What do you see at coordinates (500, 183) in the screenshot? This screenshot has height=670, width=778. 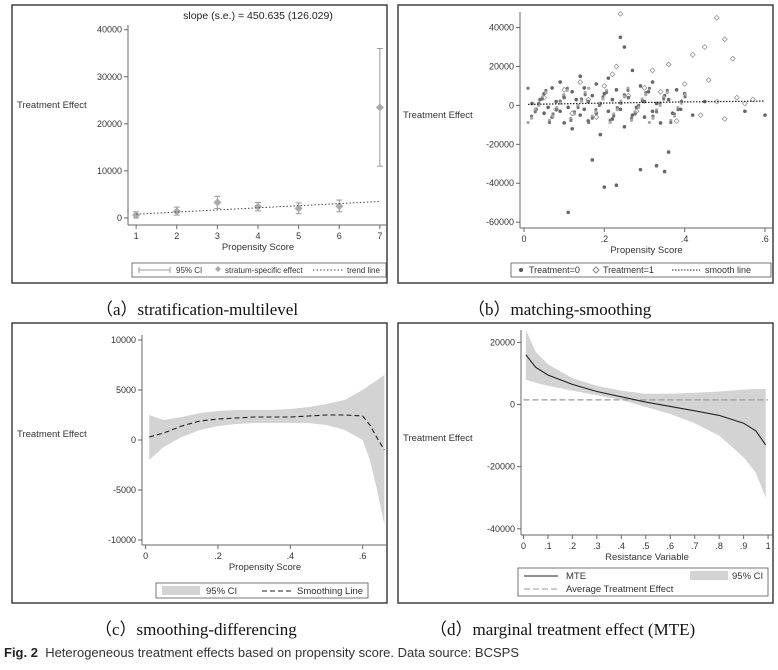 I see `y-tick-label: -40000` at bounding box center [500, 183].